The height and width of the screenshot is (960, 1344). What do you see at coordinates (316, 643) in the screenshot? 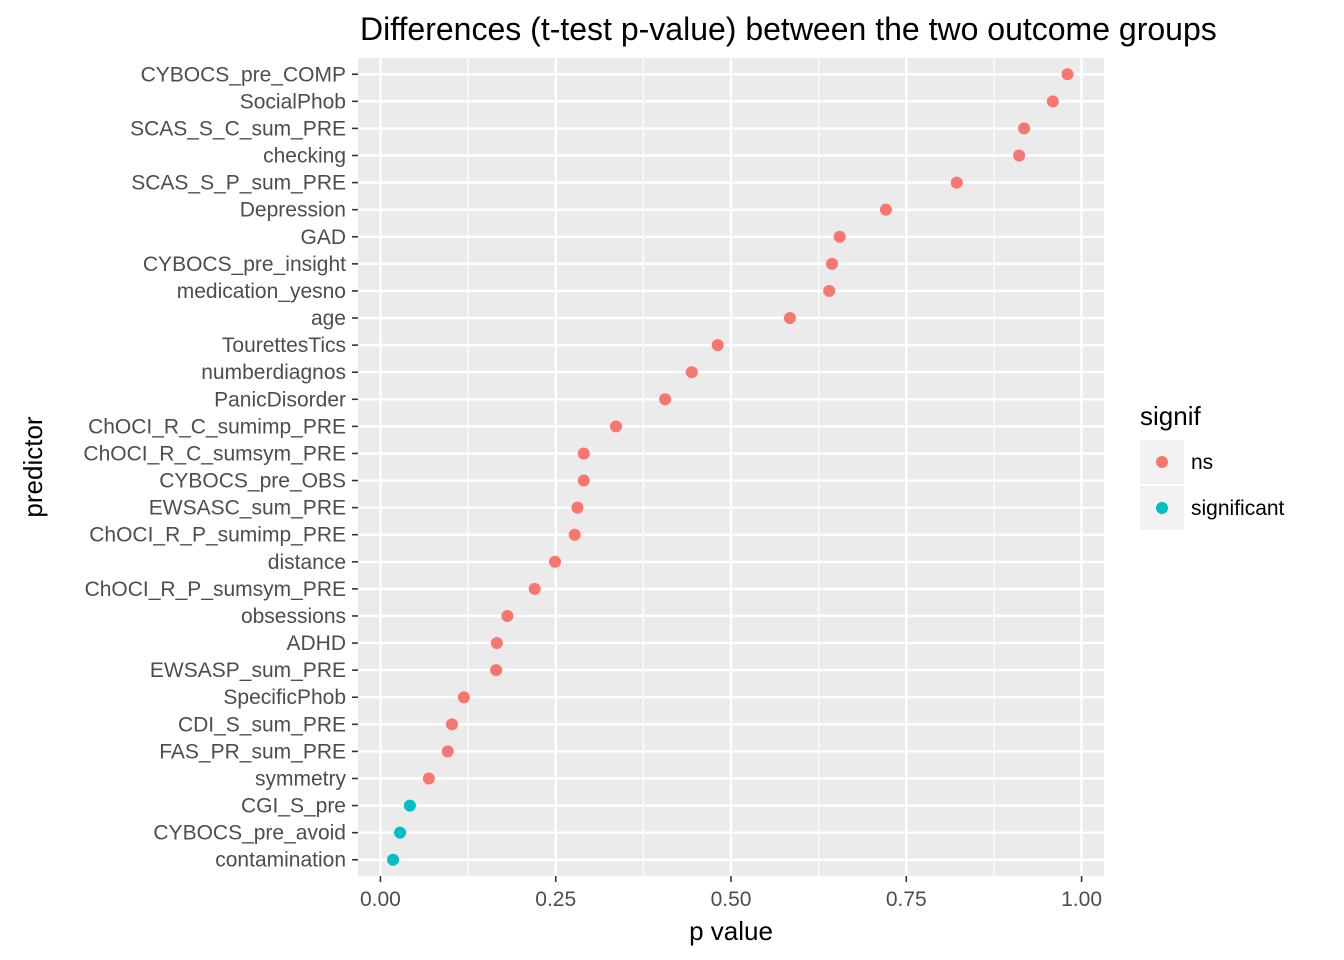
I see `y-tick-label: ADHD` at bounding box center [316, 643].